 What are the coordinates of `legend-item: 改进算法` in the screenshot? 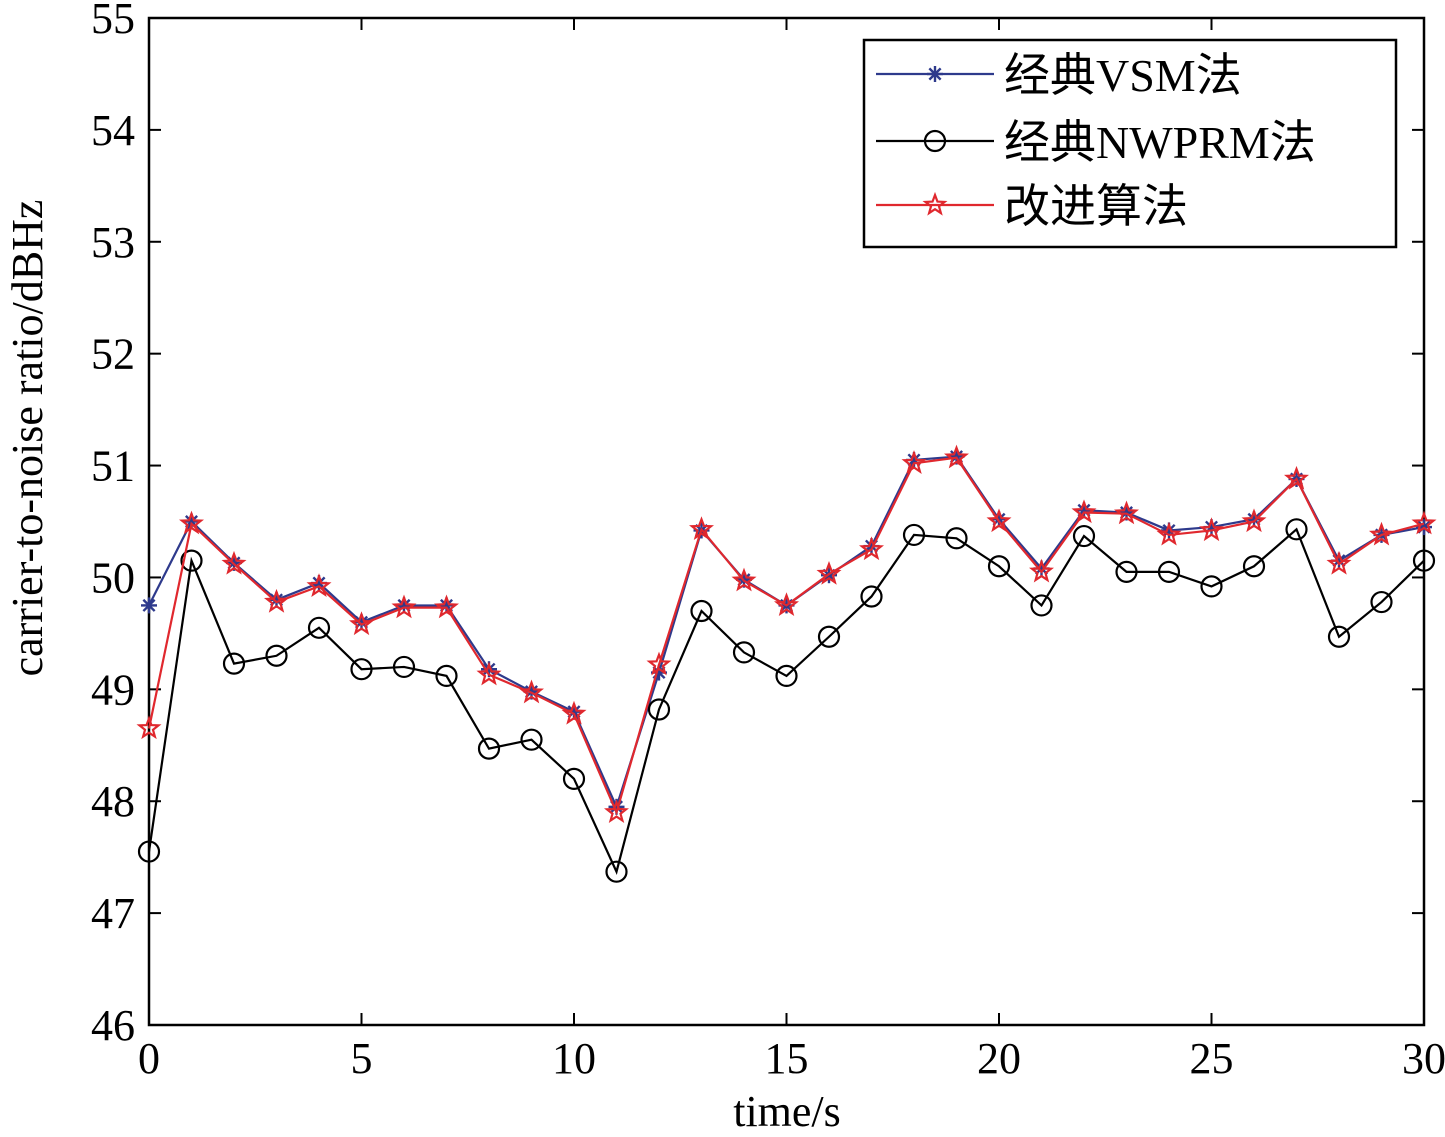 It's located at (1032, 206).